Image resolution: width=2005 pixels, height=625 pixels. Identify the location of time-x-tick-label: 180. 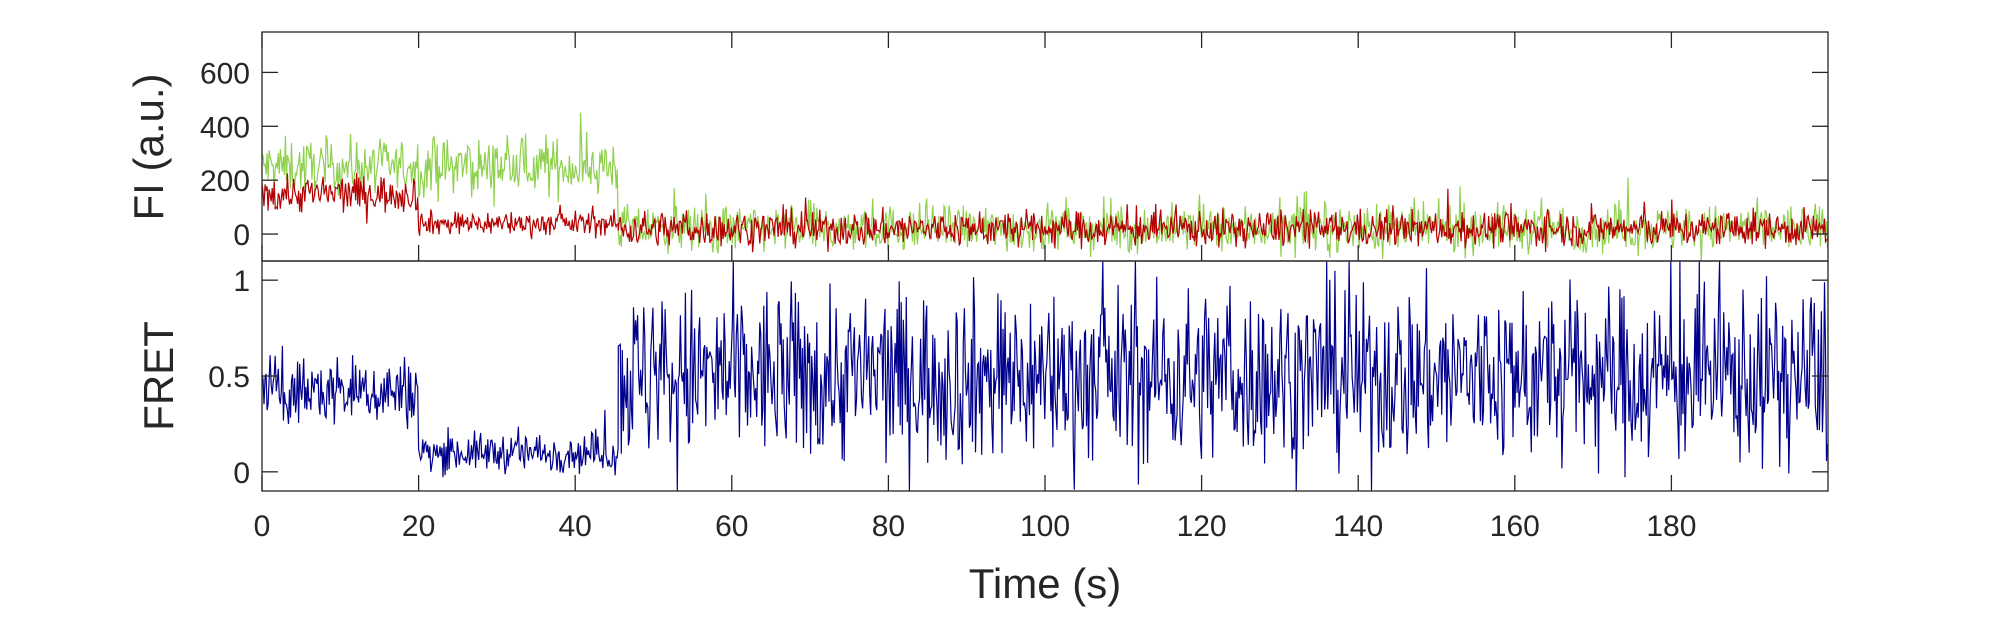
(1671, 526).